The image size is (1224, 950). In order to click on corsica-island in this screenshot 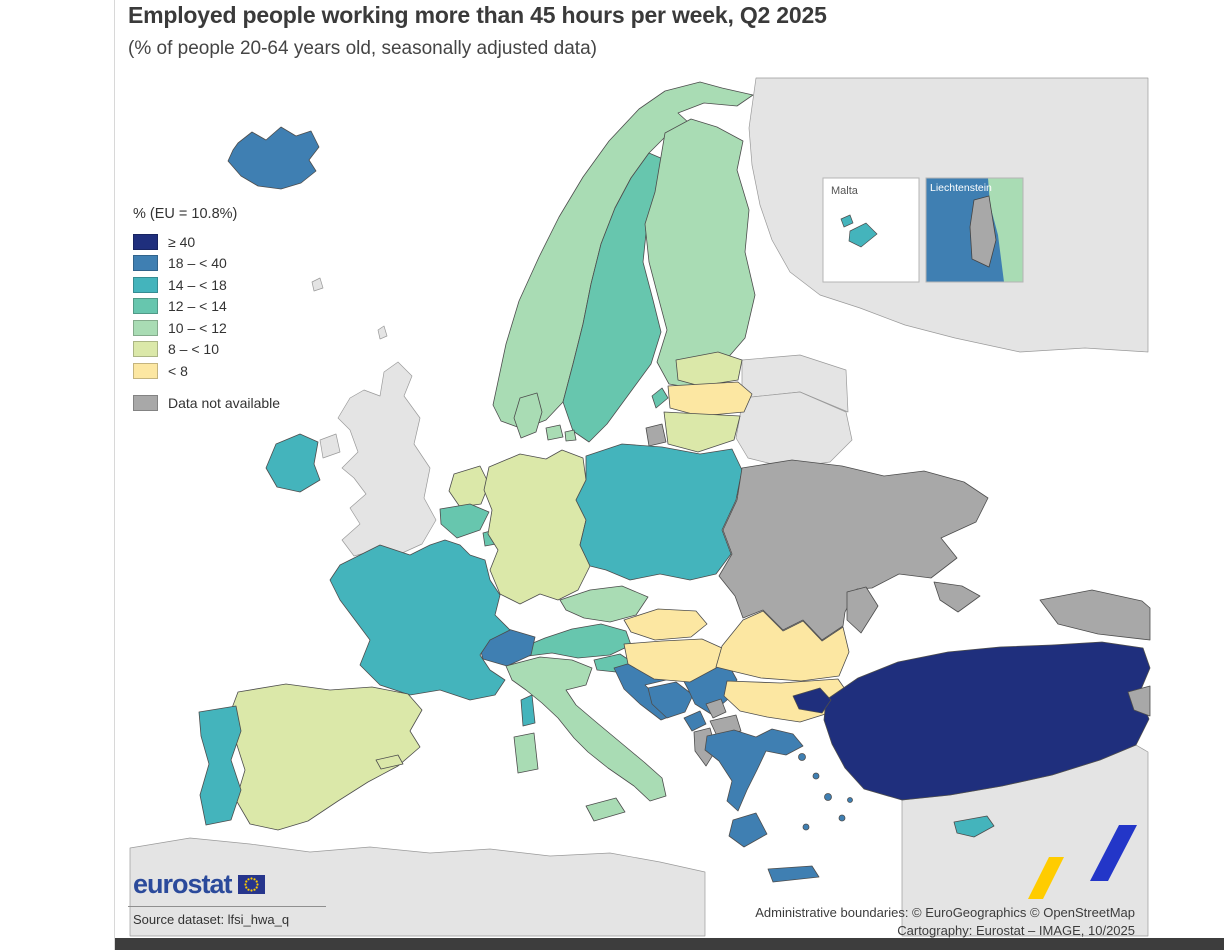, I will do `click(528, 710)`.